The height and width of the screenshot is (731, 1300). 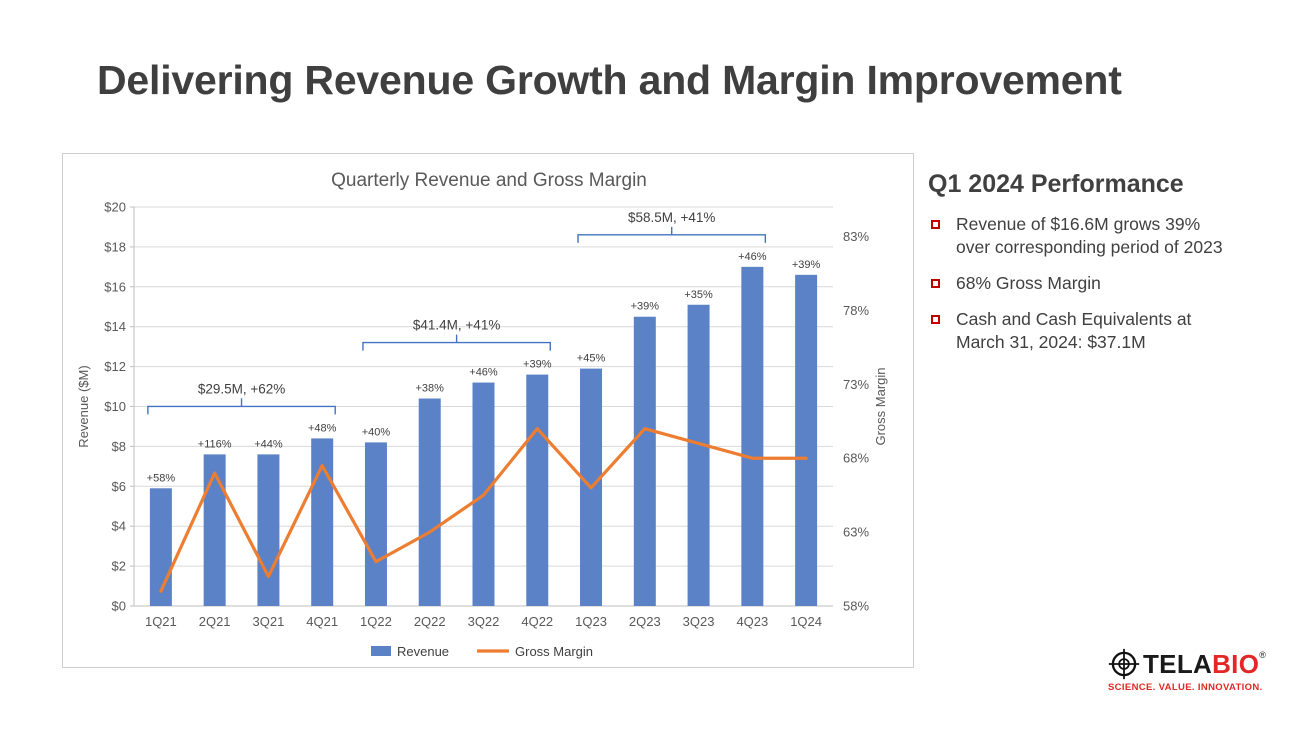 What do you see at coordinates (115, 286) in the screenshot?
I see `left-axis-tick-label: $16` at bounding box center [115, 286].